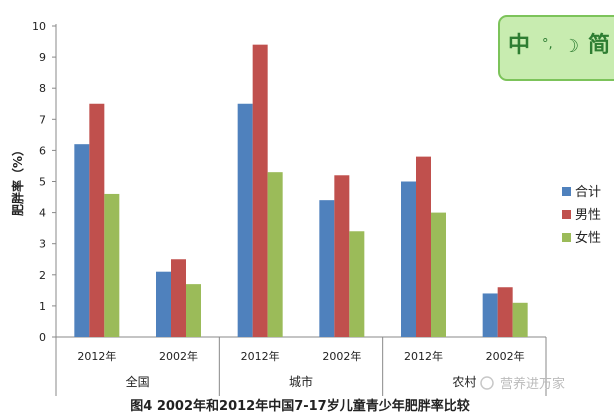 This screenshot has height=418, width=614. What do you see at coordinates (588, 192) in the screenshot?
I see `legend-label: 合计` at bounding box center [588, 192].